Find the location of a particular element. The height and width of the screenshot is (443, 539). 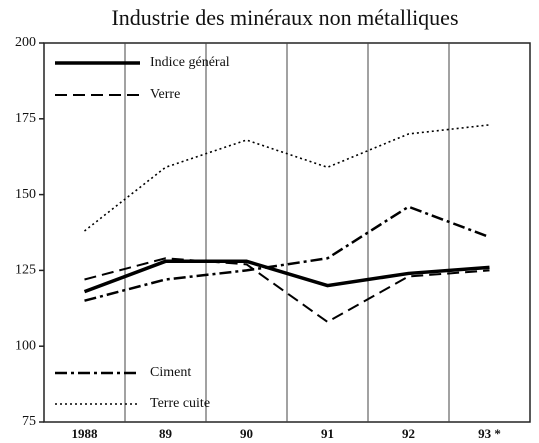

x-tick-label: 91 is located at coordinates (327, 433).